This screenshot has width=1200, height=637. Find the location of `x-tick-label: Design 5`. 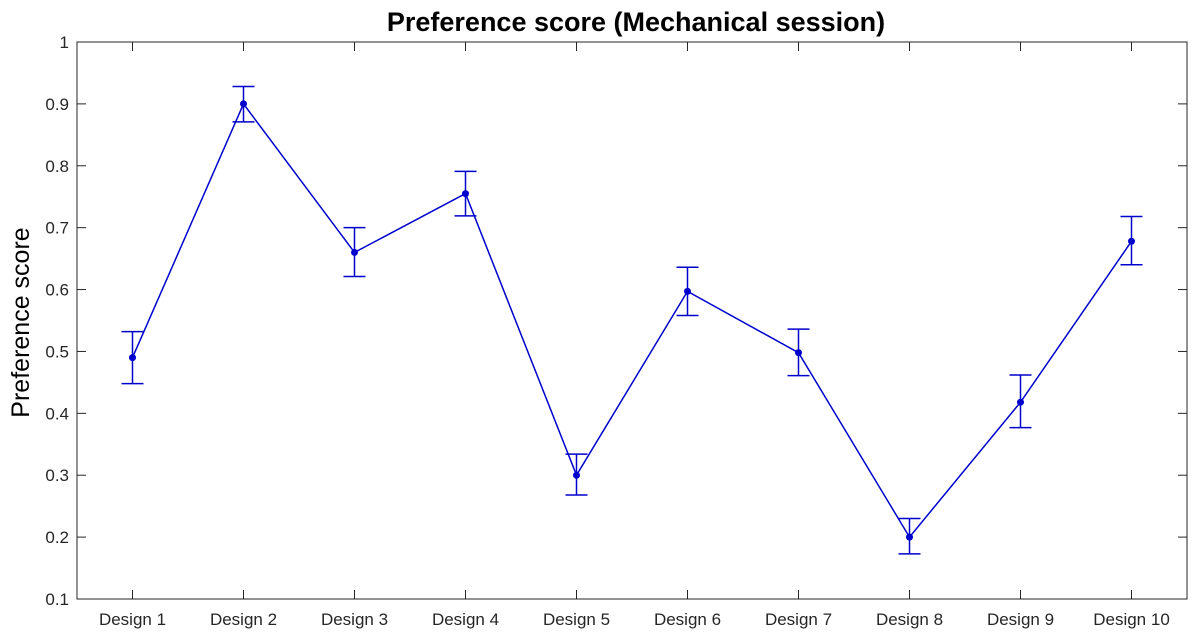

x-tick-label: Design 5 is located at coordinates (576, 619).